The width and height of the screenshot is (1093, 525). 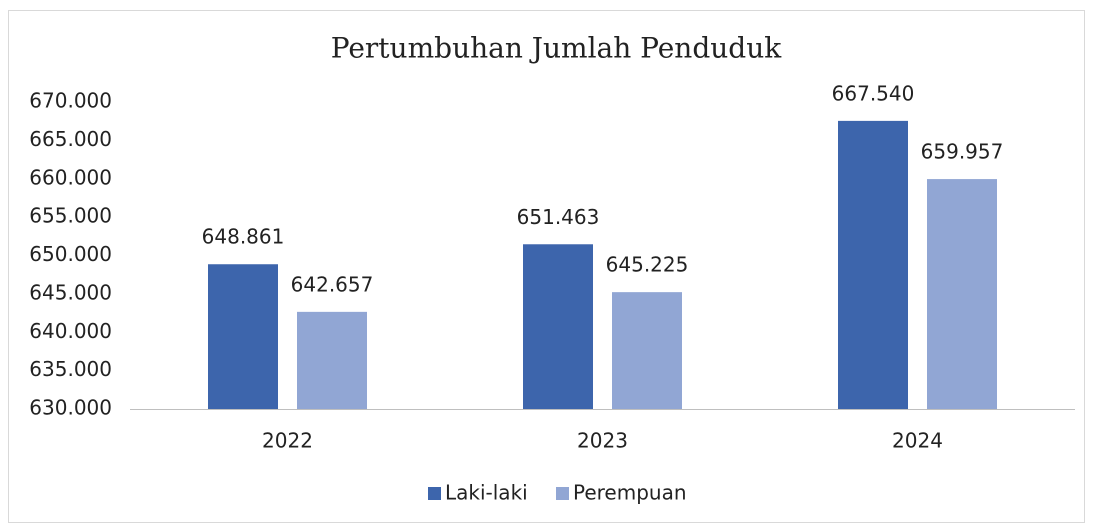 I want to click on x-tick-label: 2023, so click(x=602, y=441).